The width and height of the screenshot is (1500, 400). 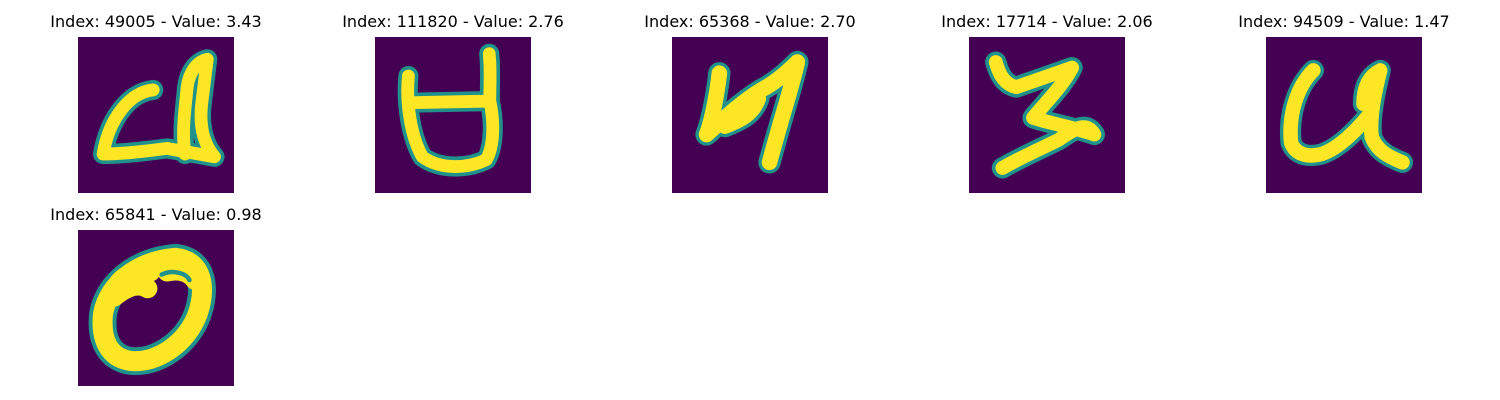 I want to click on panel-title: Index: 94509 - Value: 1.47, so click(x=1344, y=21).